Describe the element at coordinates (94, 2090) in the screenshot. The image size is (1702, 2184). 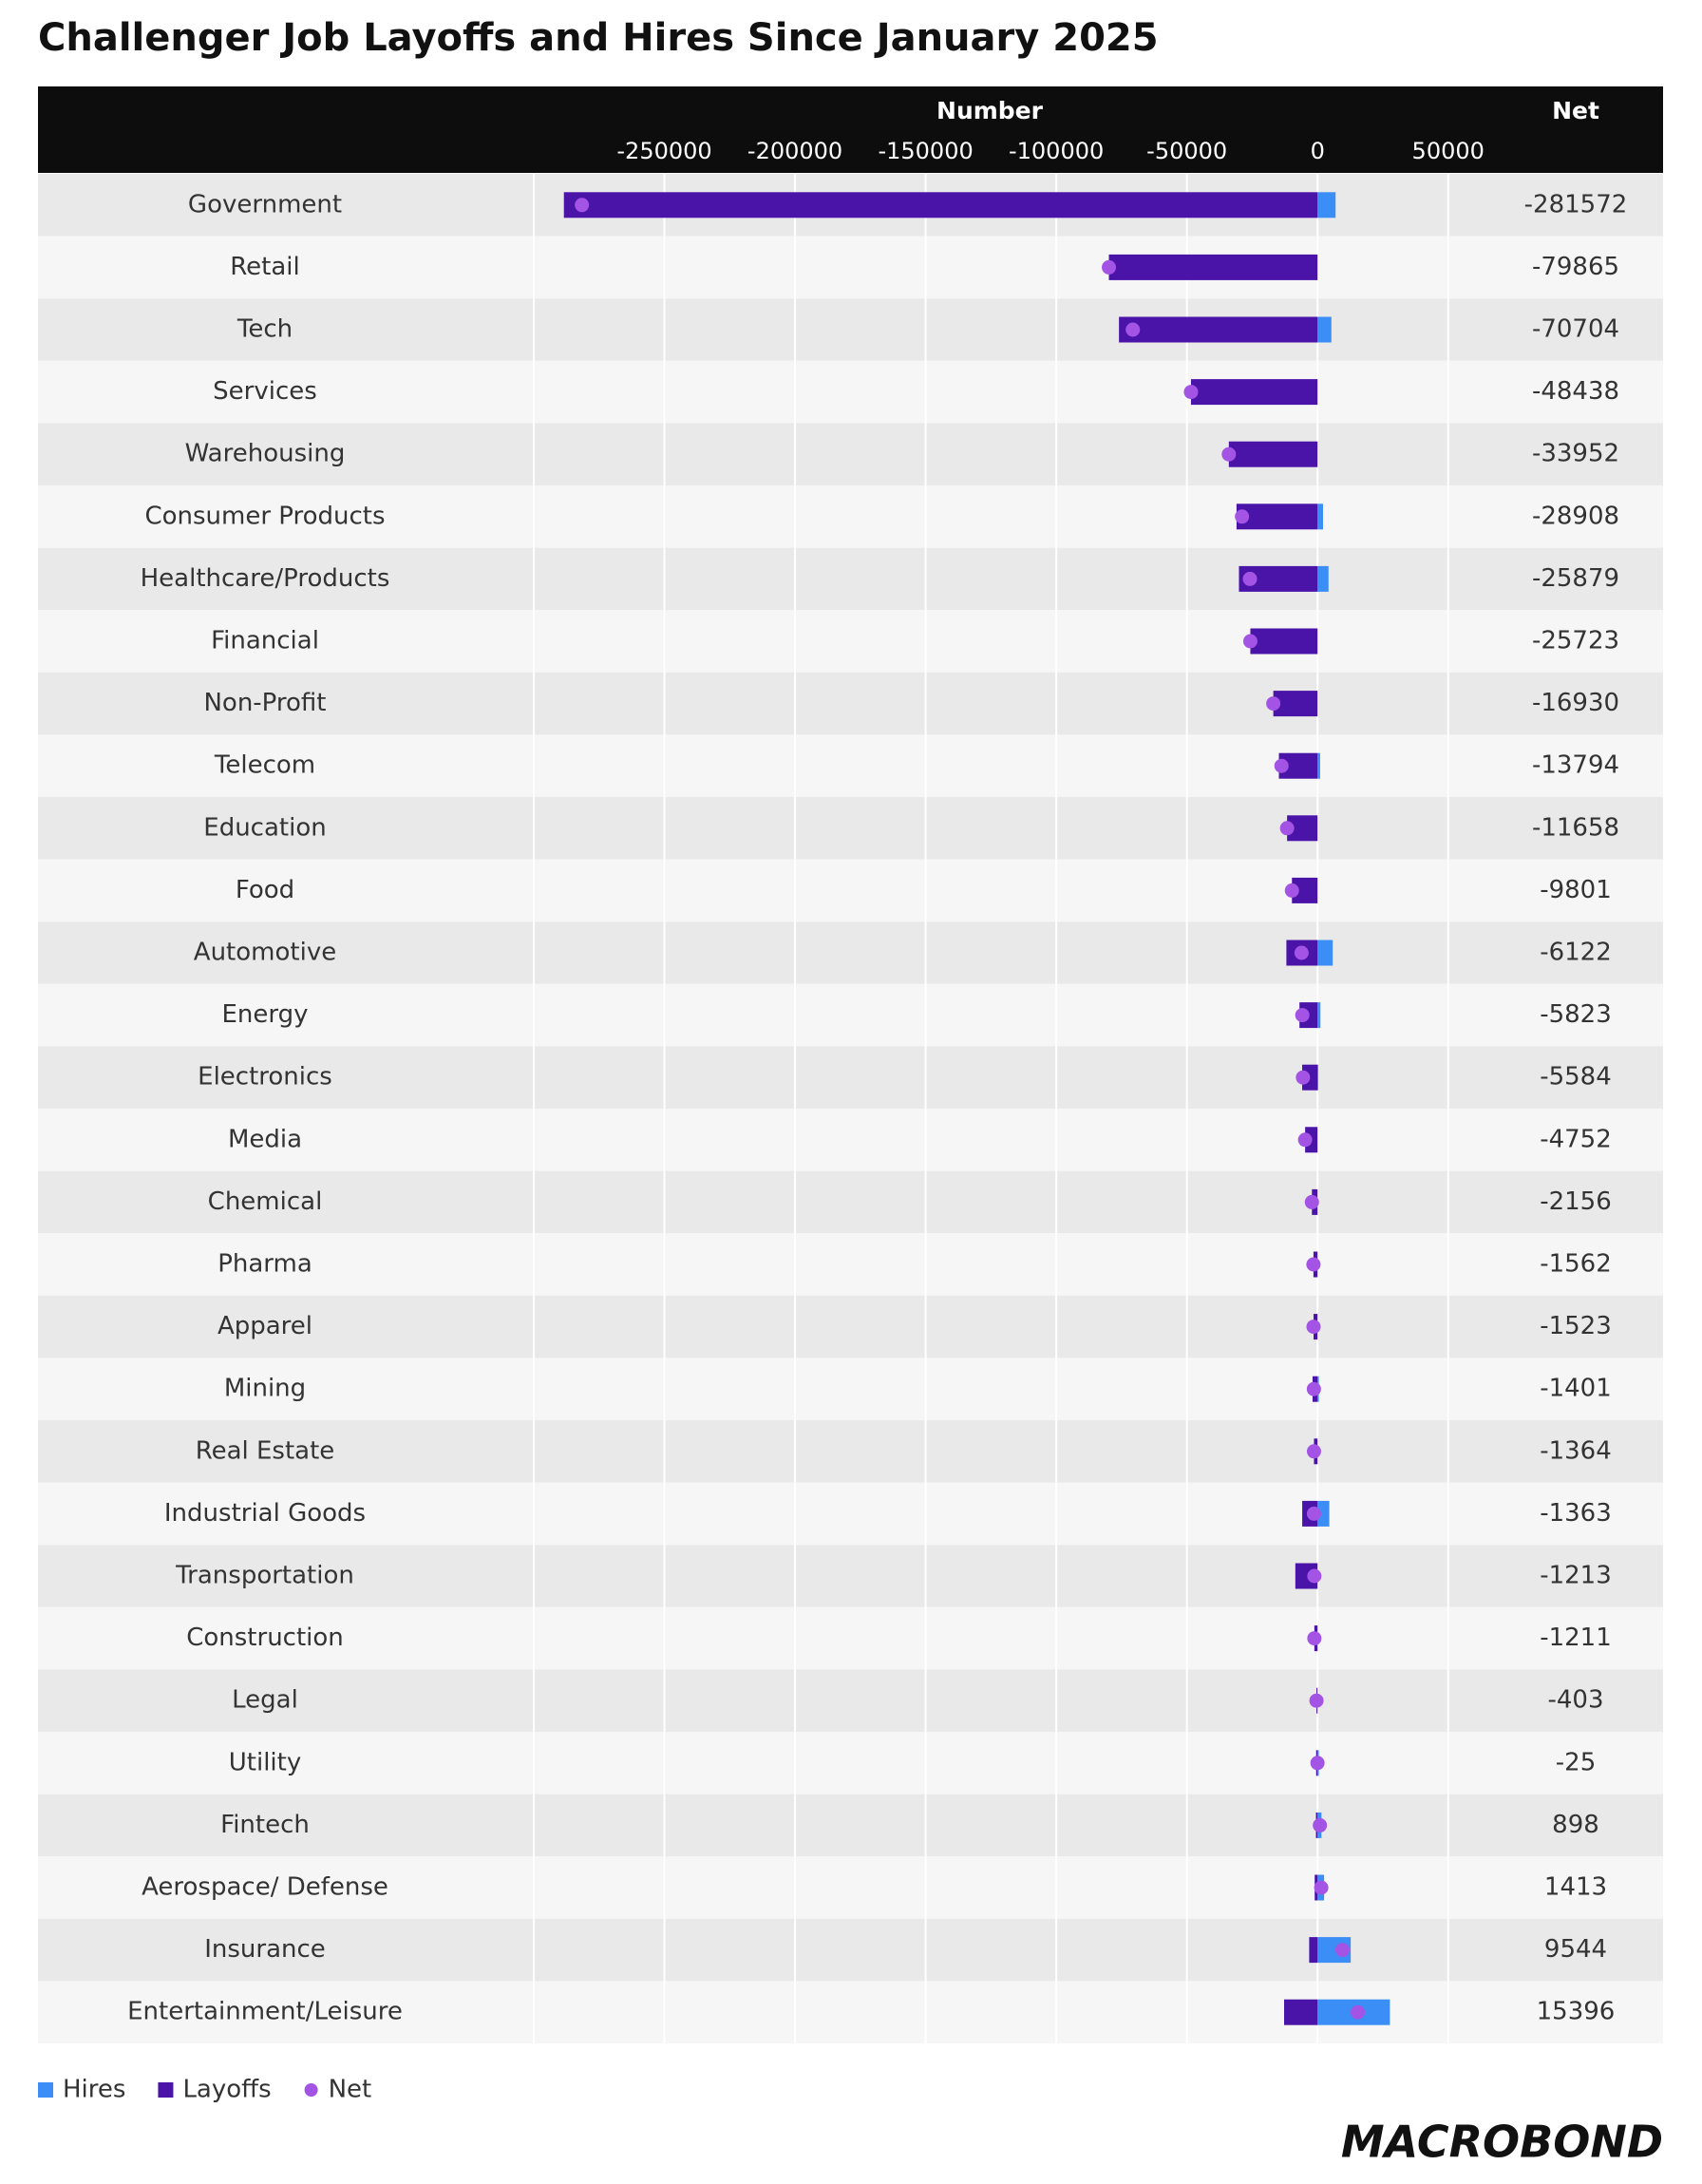
I see `legend-label: Hires` at that location.